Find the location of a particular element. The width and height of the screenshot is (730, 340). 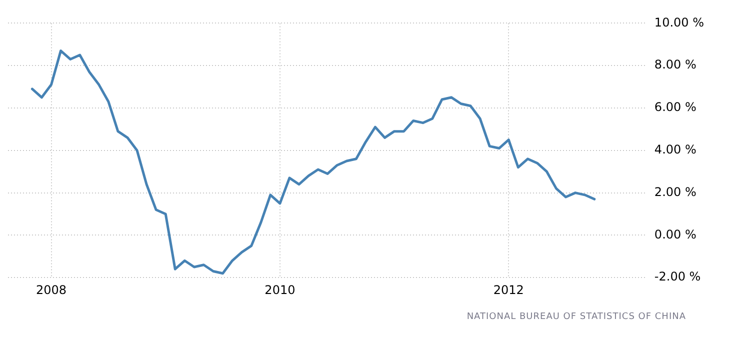

y-tick-label: 2.00 % is located at coordinates (675, 191).